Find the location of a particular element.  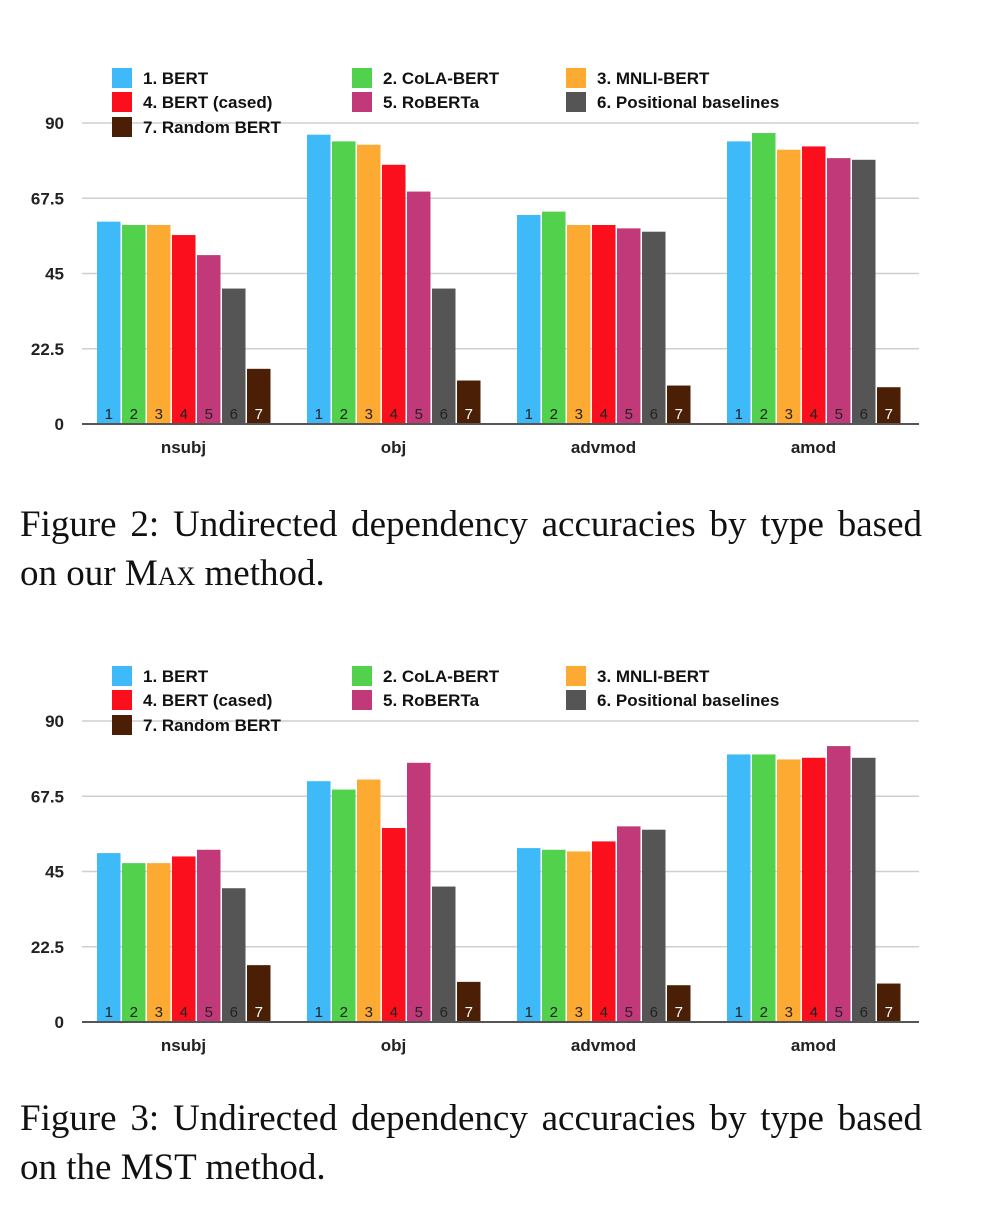

legend-label: 1. BERT is located at coordinates (176, 676).